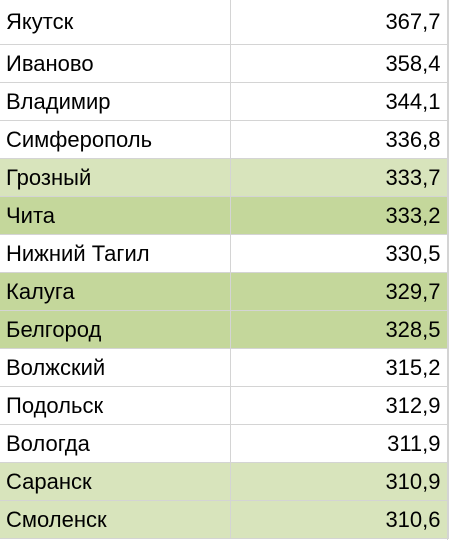  I want to click on table-row: Якутск 367,7, so click(224, 22).